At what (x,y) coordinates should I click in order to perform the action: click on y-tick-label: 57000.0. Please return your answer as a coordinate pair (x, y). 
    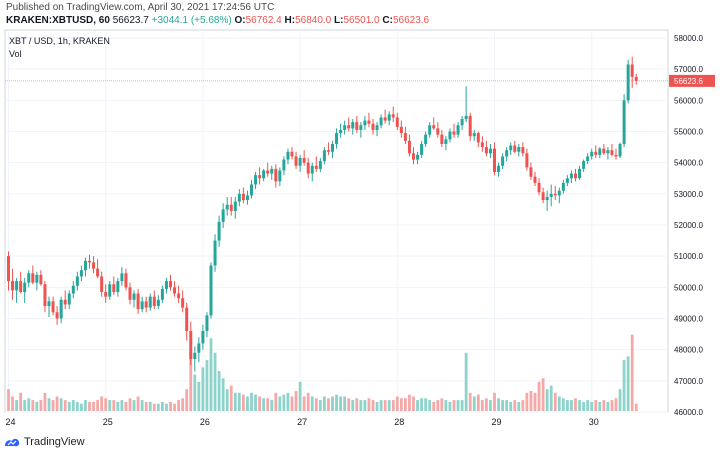
    Looking at the image, I should click on (688, 69).